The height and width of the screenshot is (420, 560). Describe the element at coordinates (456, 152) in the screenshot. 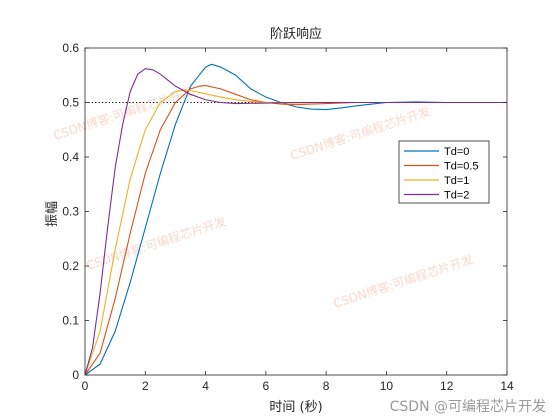

I see `legend-label: Td=0` at that location.